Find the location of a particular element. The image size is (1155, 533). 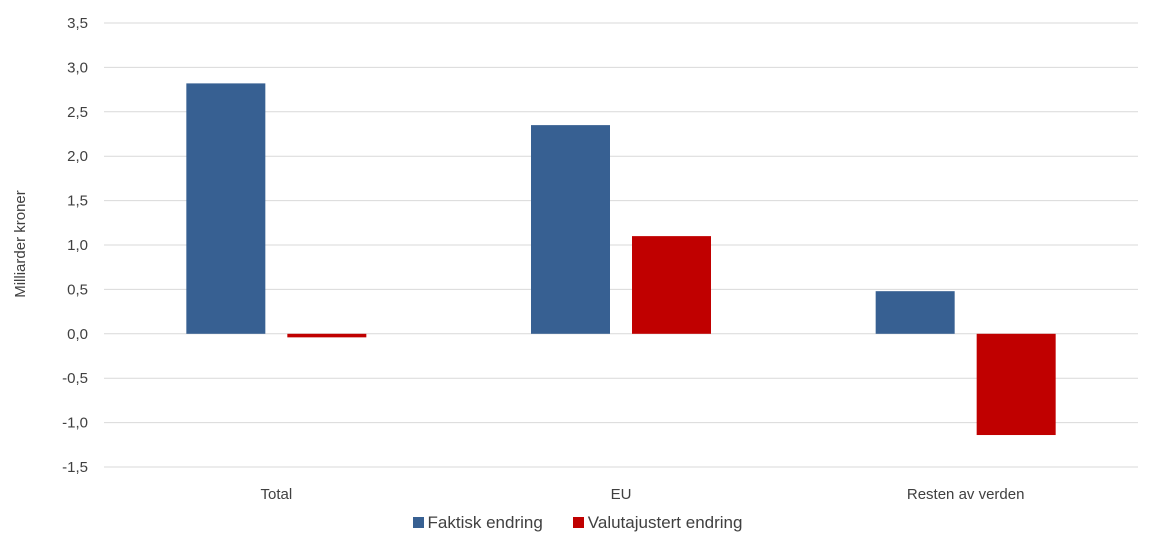

legend-item-faktisk: Faktisk endring is located at coordinates (477, 522).